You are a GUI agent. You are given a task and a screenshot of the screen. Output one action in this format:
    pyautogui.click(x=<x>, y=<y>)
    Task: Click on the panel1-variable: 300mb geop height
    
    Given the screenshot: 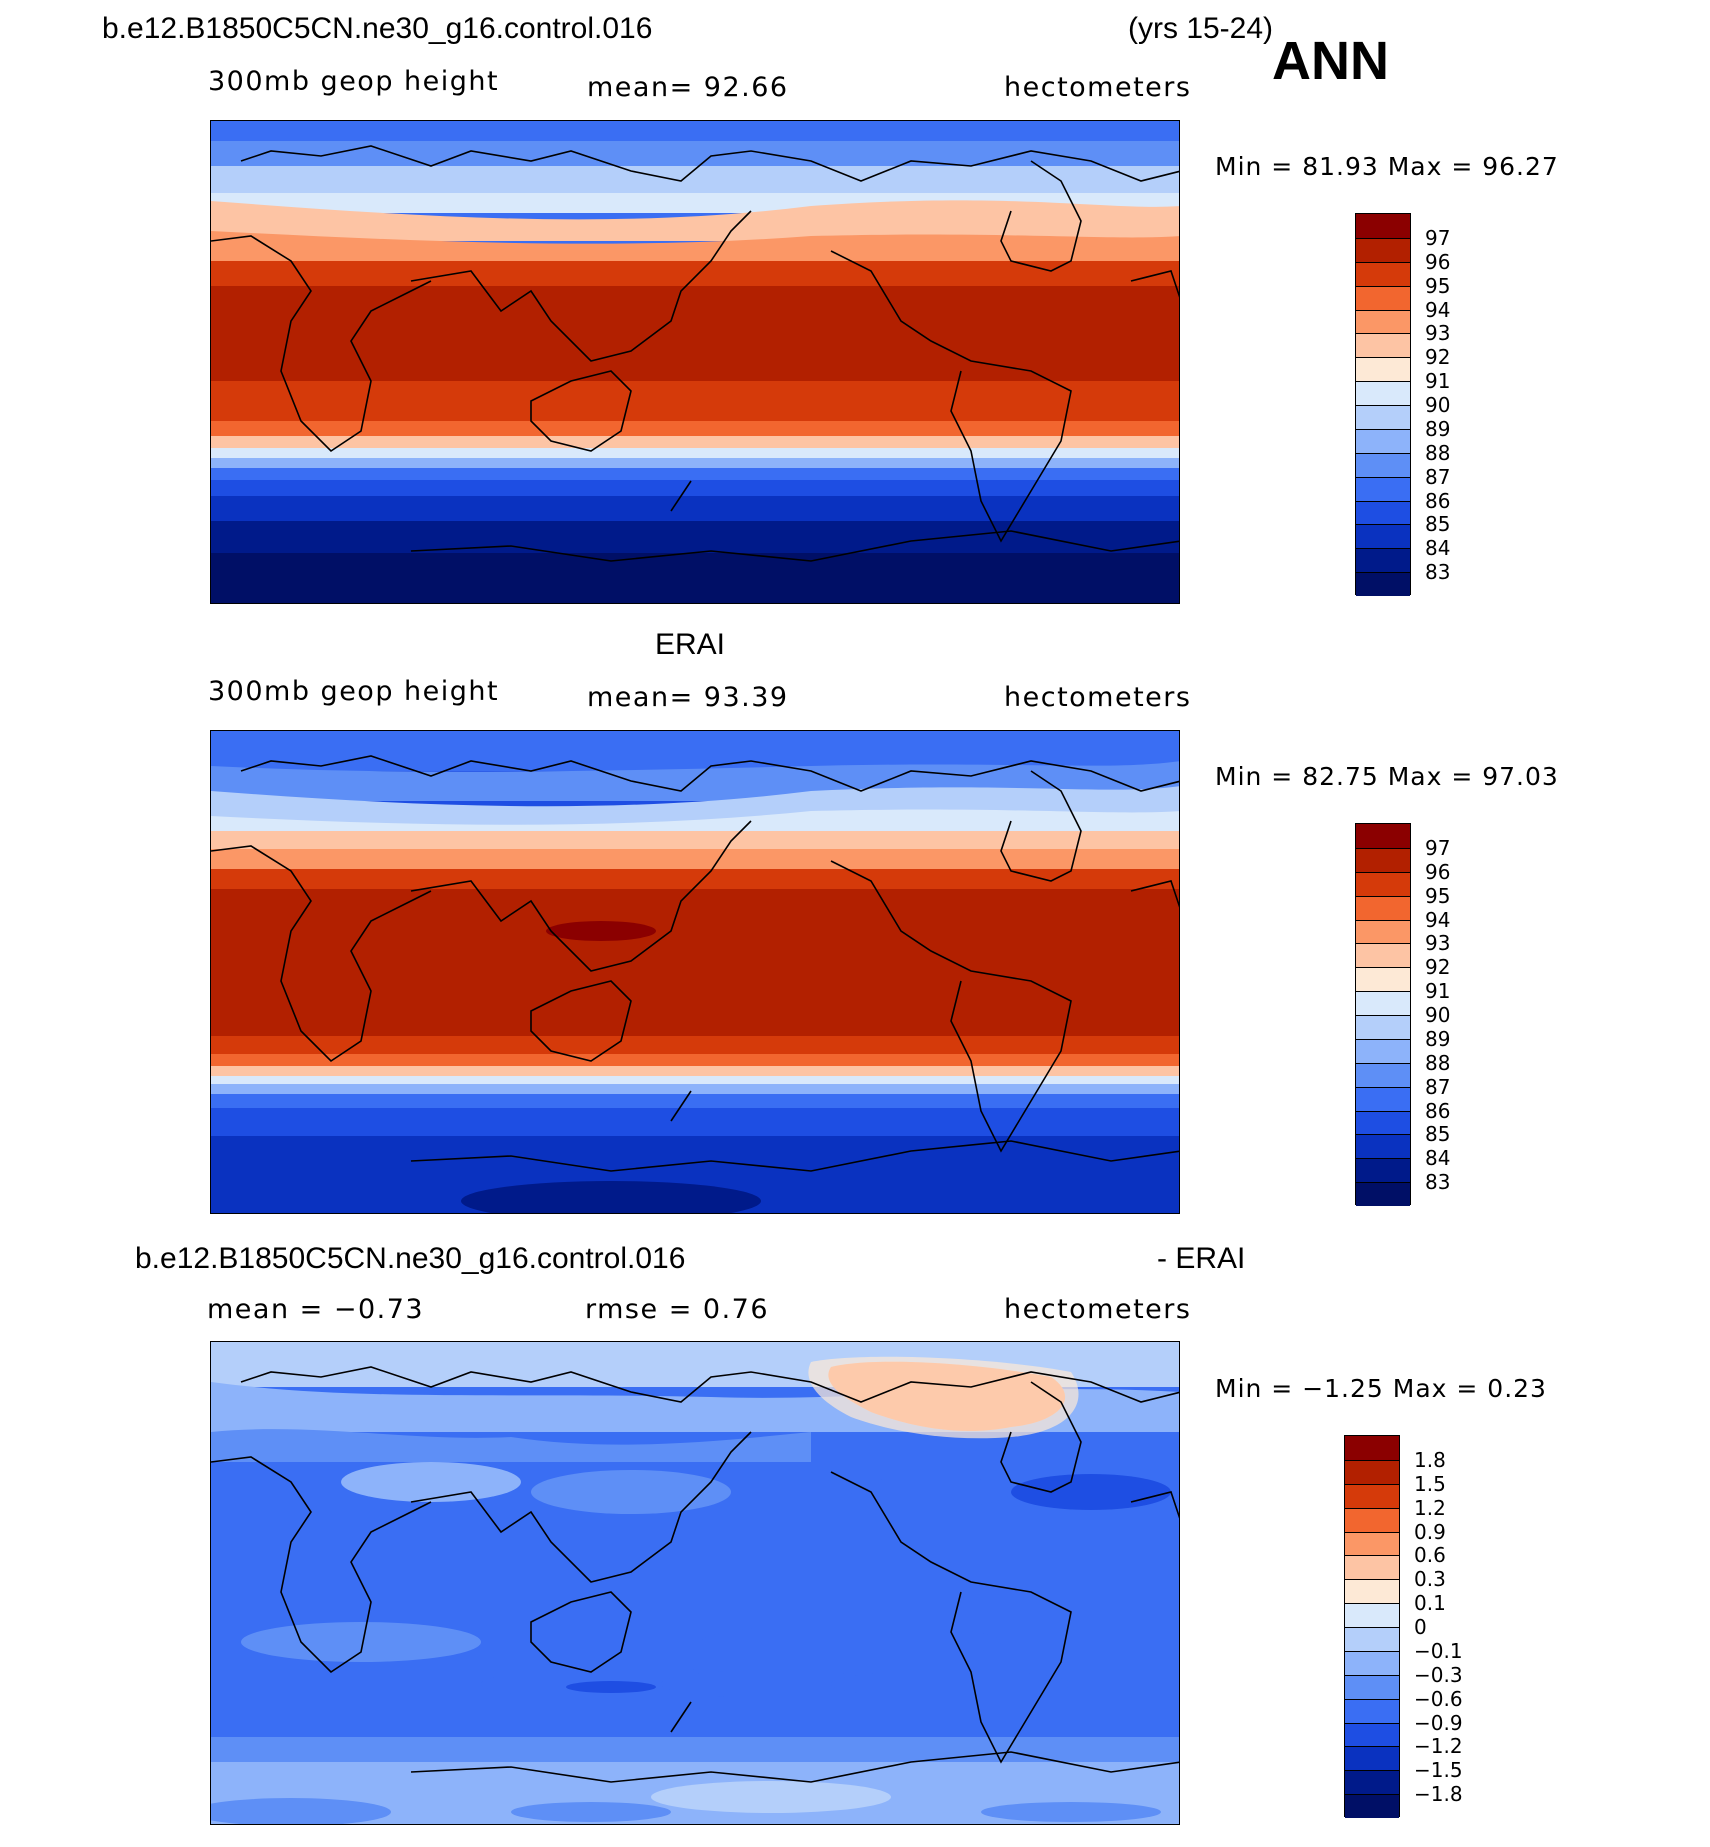 What is the action you would take?
    pyautogui.click(x=354, y=81)
    